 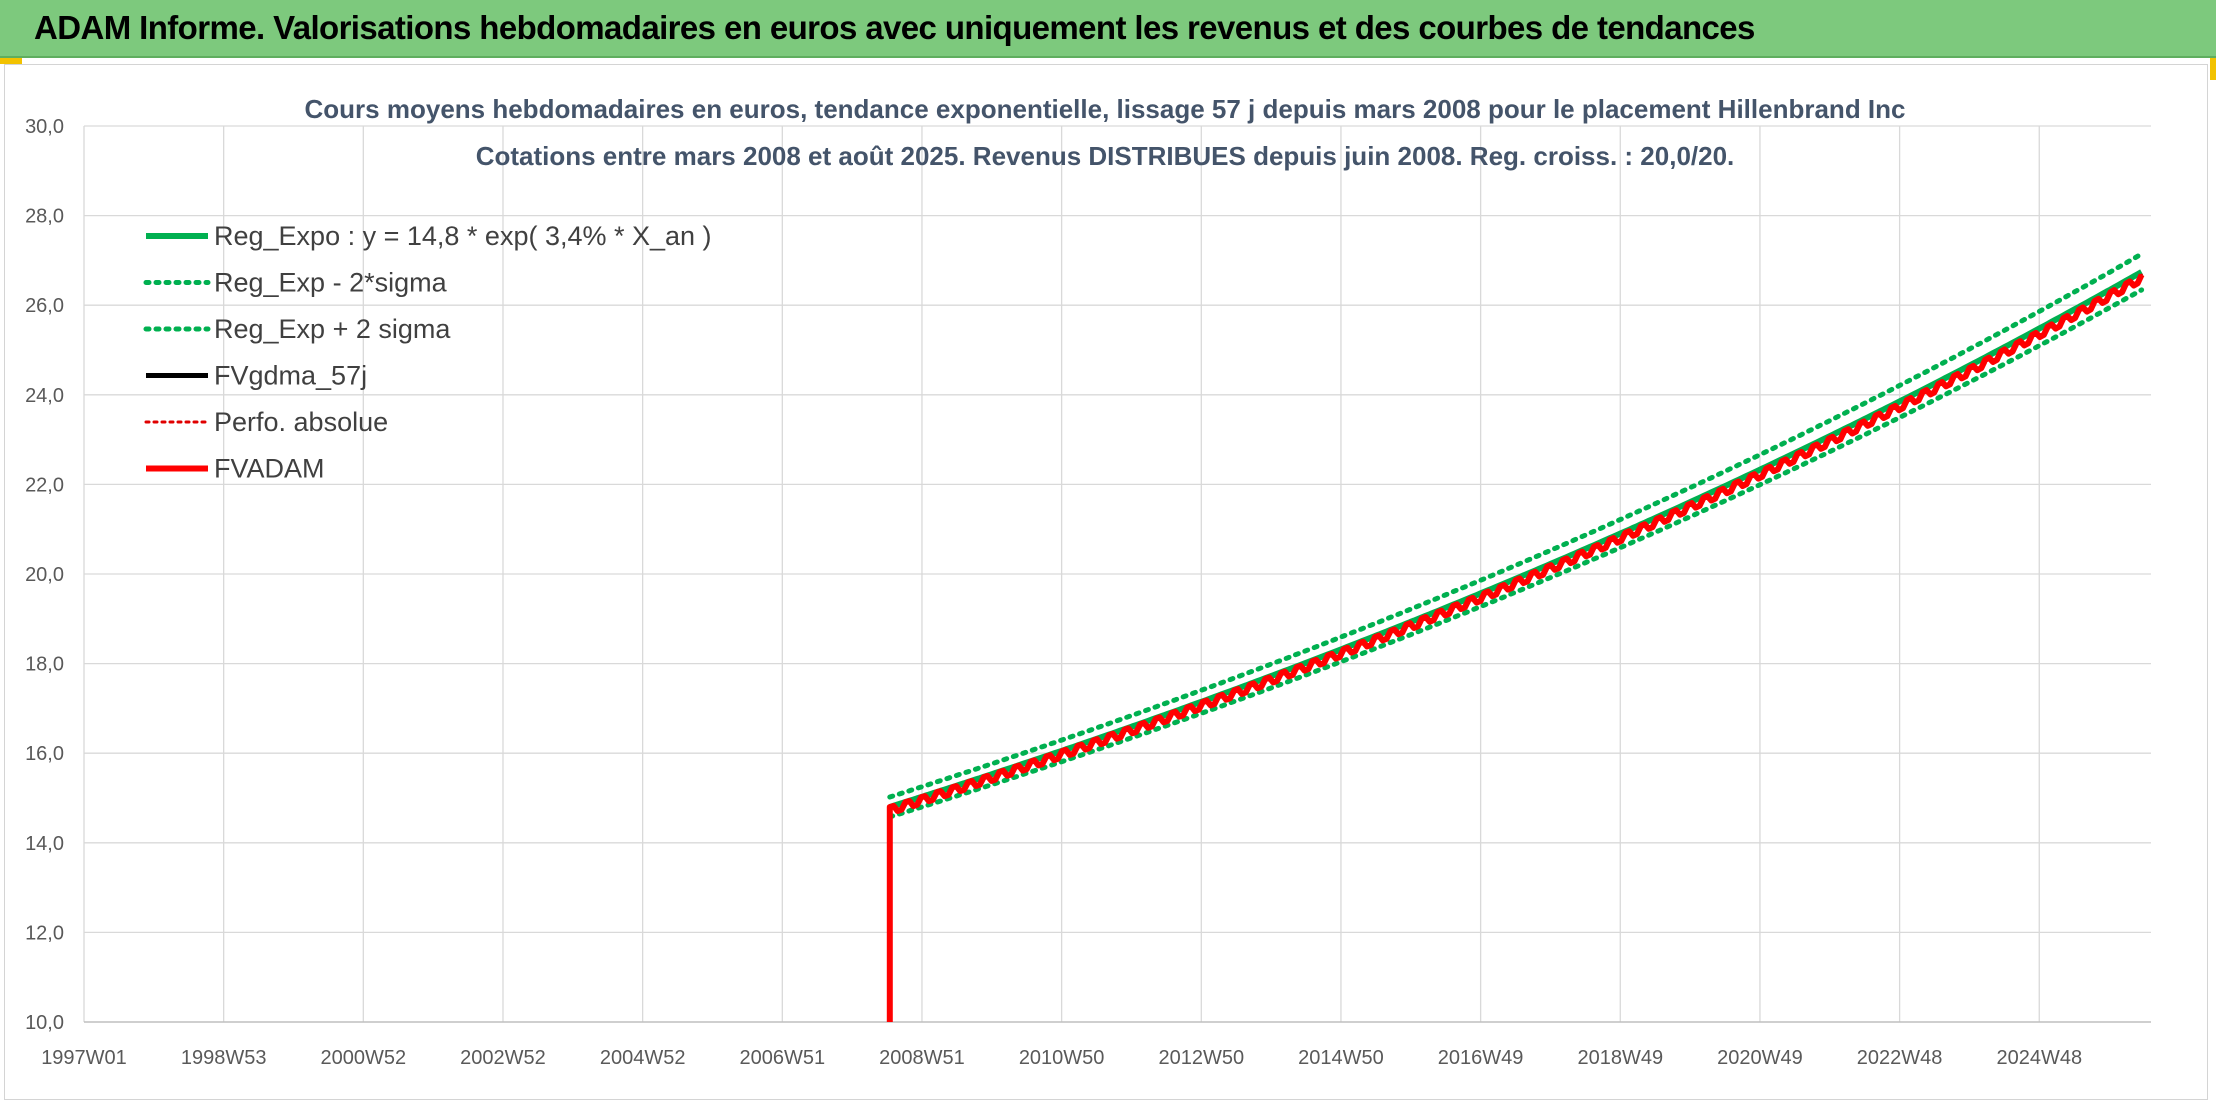 What do you see at coordinates (331, 283) in the screenshot?
I see `legend-label: Reg_Exp - 2*sigma` at bounding box center [331, 283].